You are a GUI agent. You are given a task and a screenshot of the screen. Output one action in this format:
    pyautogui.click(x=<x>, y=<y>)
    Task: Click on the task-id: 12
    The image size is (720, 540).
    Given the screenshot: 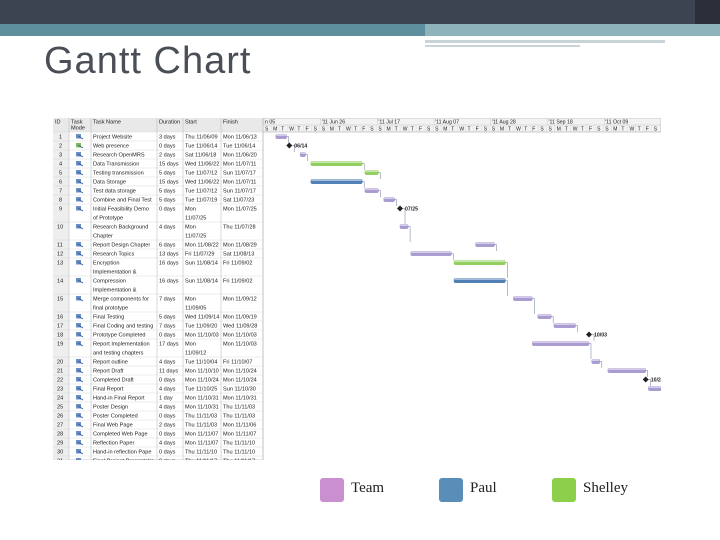 What is the action you would take?
    pyautogui.click(x=60, y=254)
    